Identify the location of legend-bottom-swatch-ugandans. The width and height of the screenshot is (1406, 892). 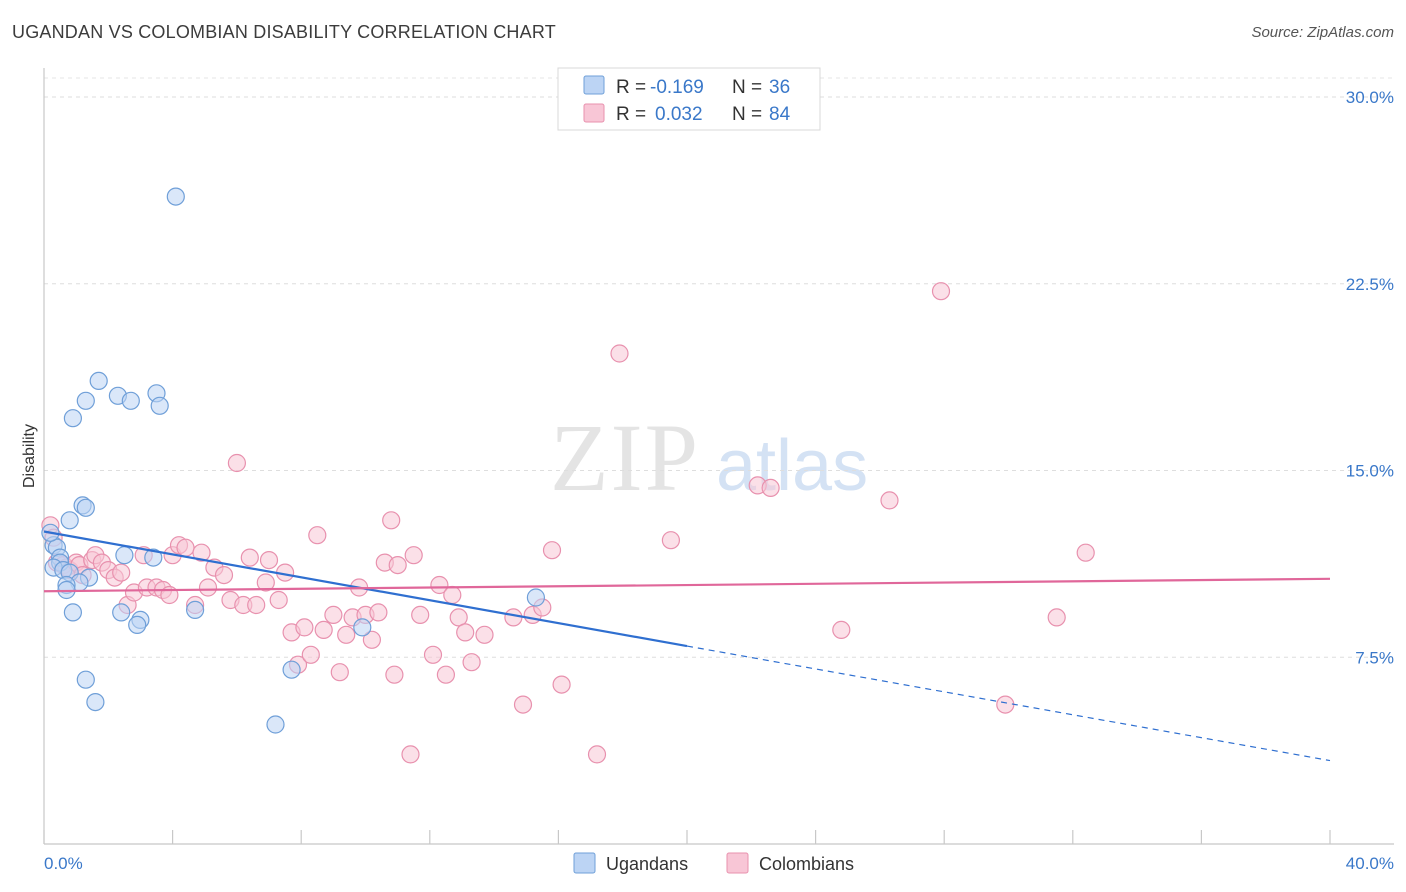
(584, 863).